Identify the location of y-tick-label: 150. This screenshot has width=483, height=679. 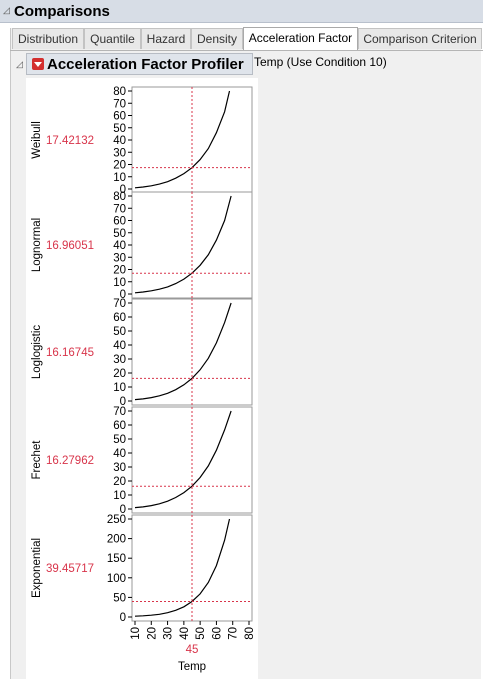
(116, 559).